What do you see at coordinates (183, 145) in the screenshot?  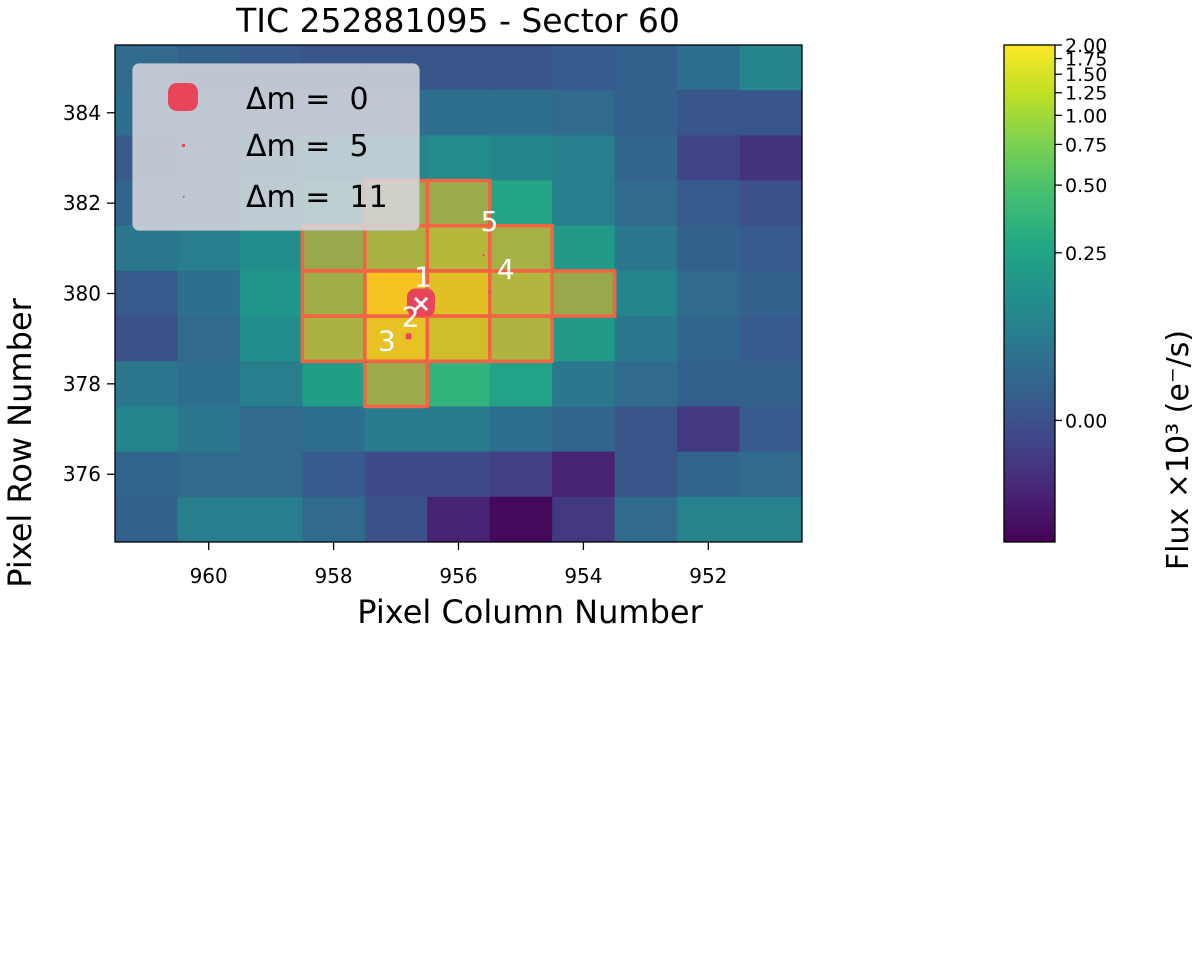 I see `legend-marker-dm5` at bounding box center [183, 145].